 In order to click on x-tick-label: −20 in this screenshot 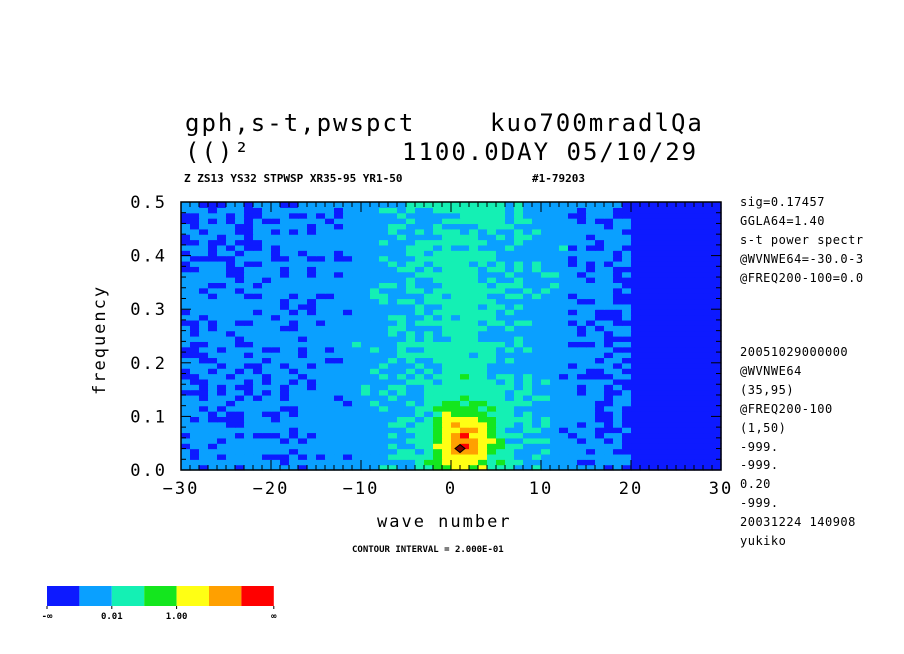, I will do `click(271, 489)`.